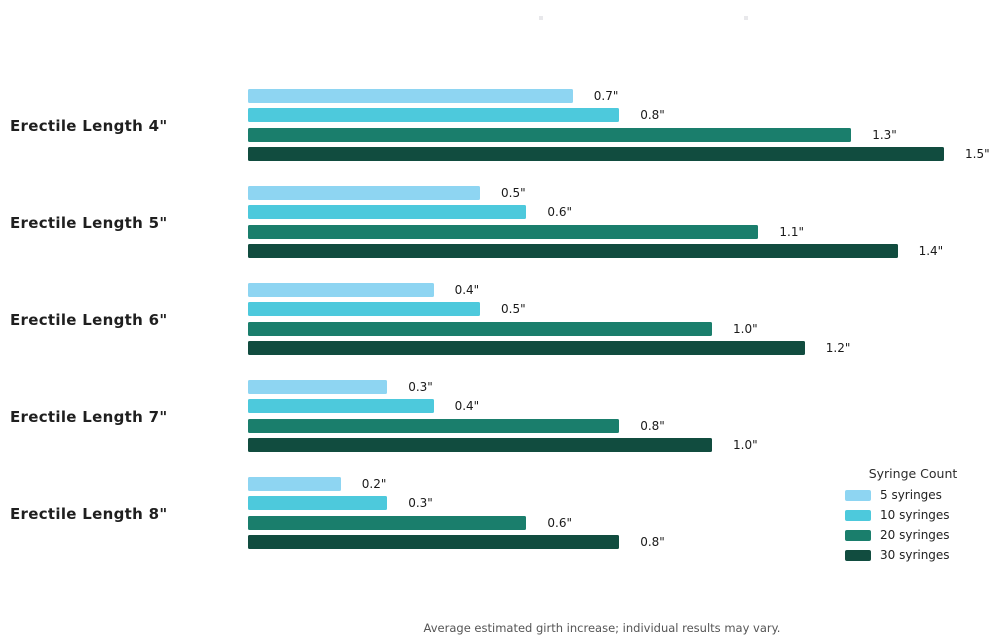 This screenshot has width=1000, height=644. I want to click on bar-row: 1.3", so click(572, 134).